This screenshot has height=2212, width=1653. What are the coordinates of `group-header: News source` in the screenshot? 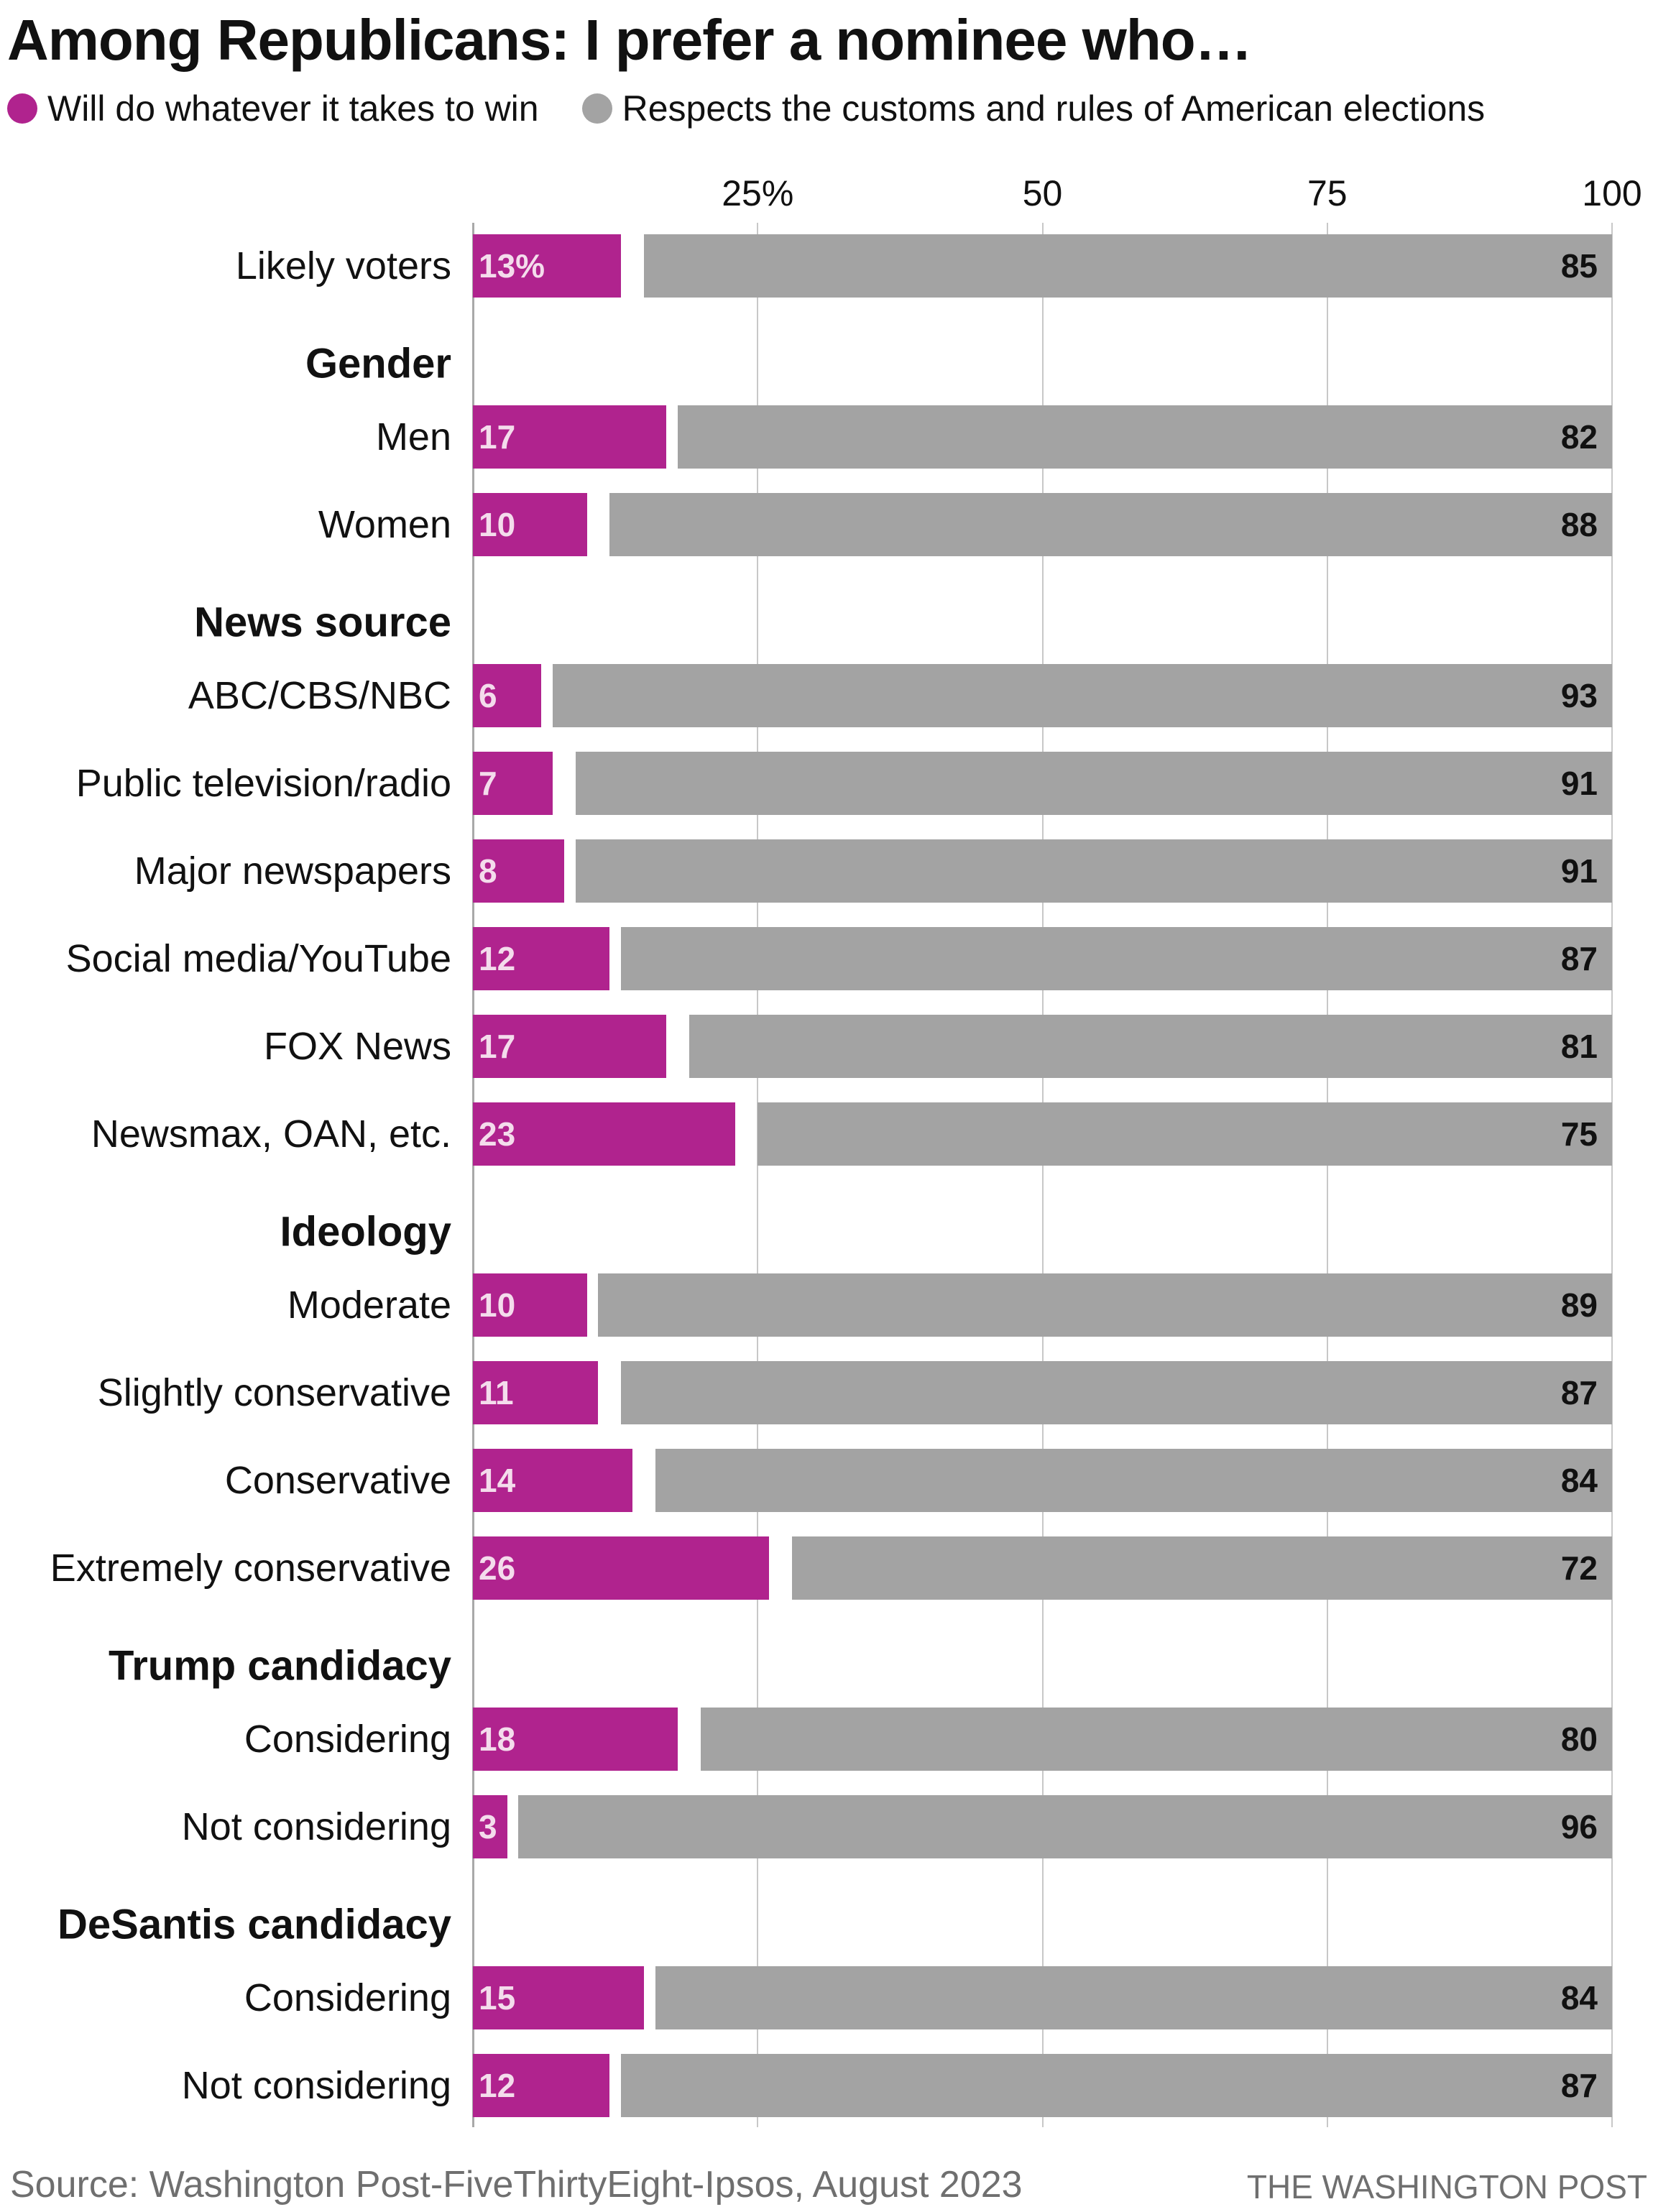 It's located at (322, 622).